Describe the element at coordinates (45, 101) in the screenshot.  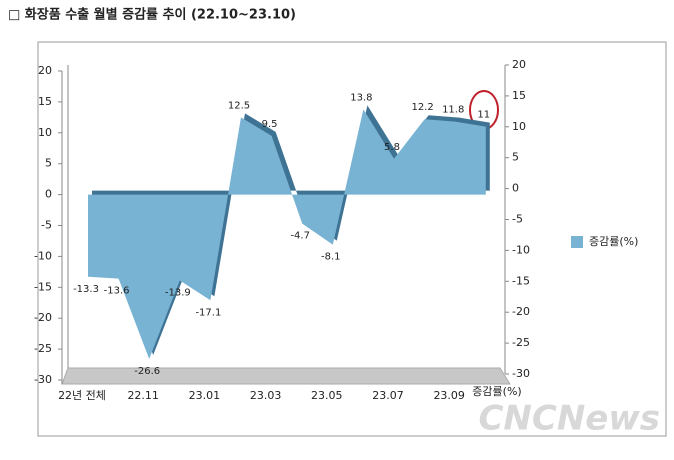
I see `y-tick-label: 15` at that location.